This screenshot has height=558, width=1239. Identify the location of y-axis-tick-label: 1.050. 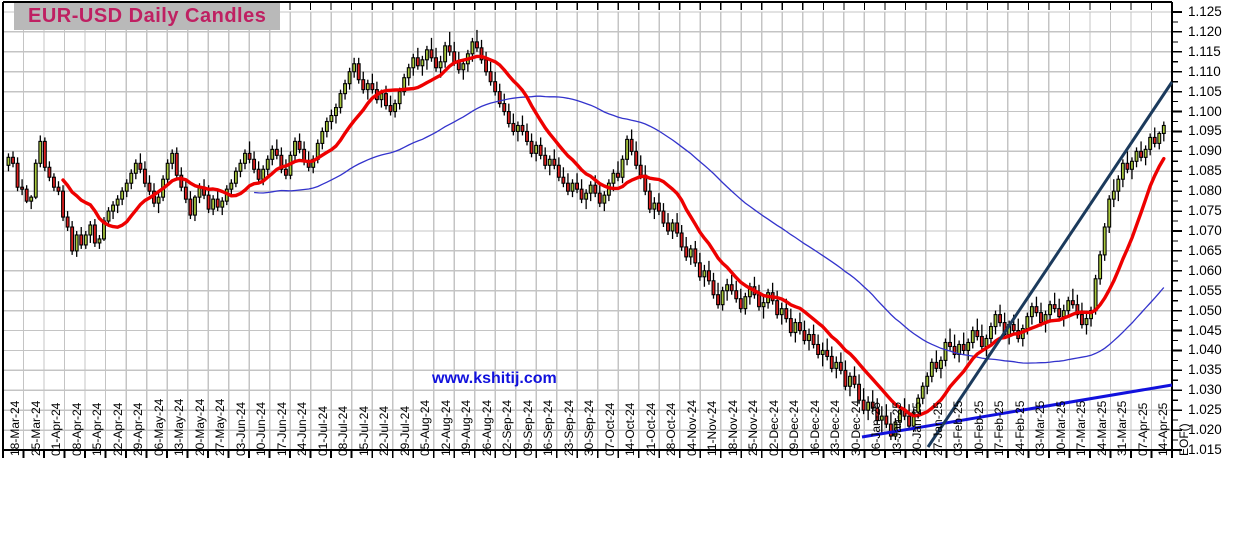
(1205, 310).